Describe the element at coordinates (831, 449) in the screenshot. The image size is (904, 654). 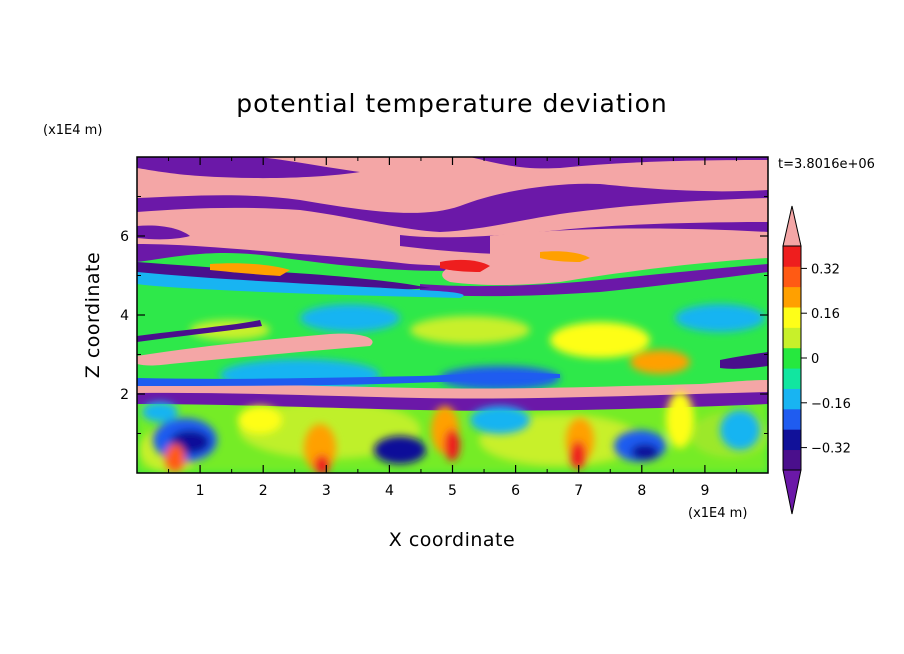
I see `colorbar-tick-label: −0.32` at that location.